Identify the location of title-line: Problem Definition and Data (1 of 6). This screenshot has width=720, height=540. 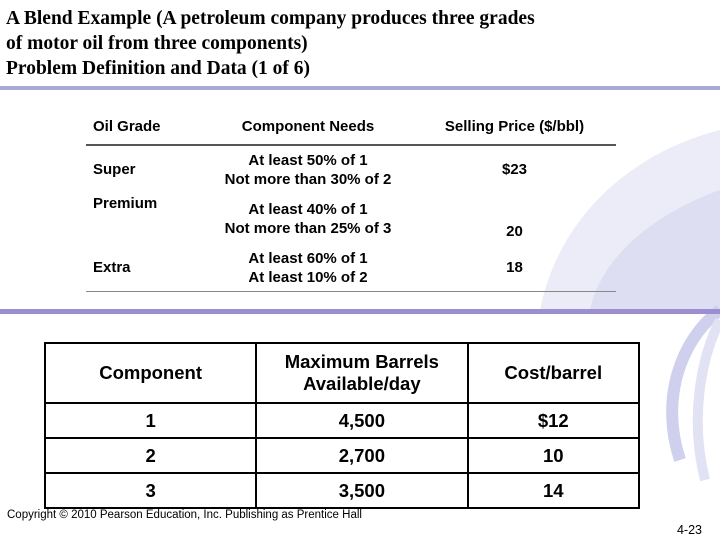
(158, 68).